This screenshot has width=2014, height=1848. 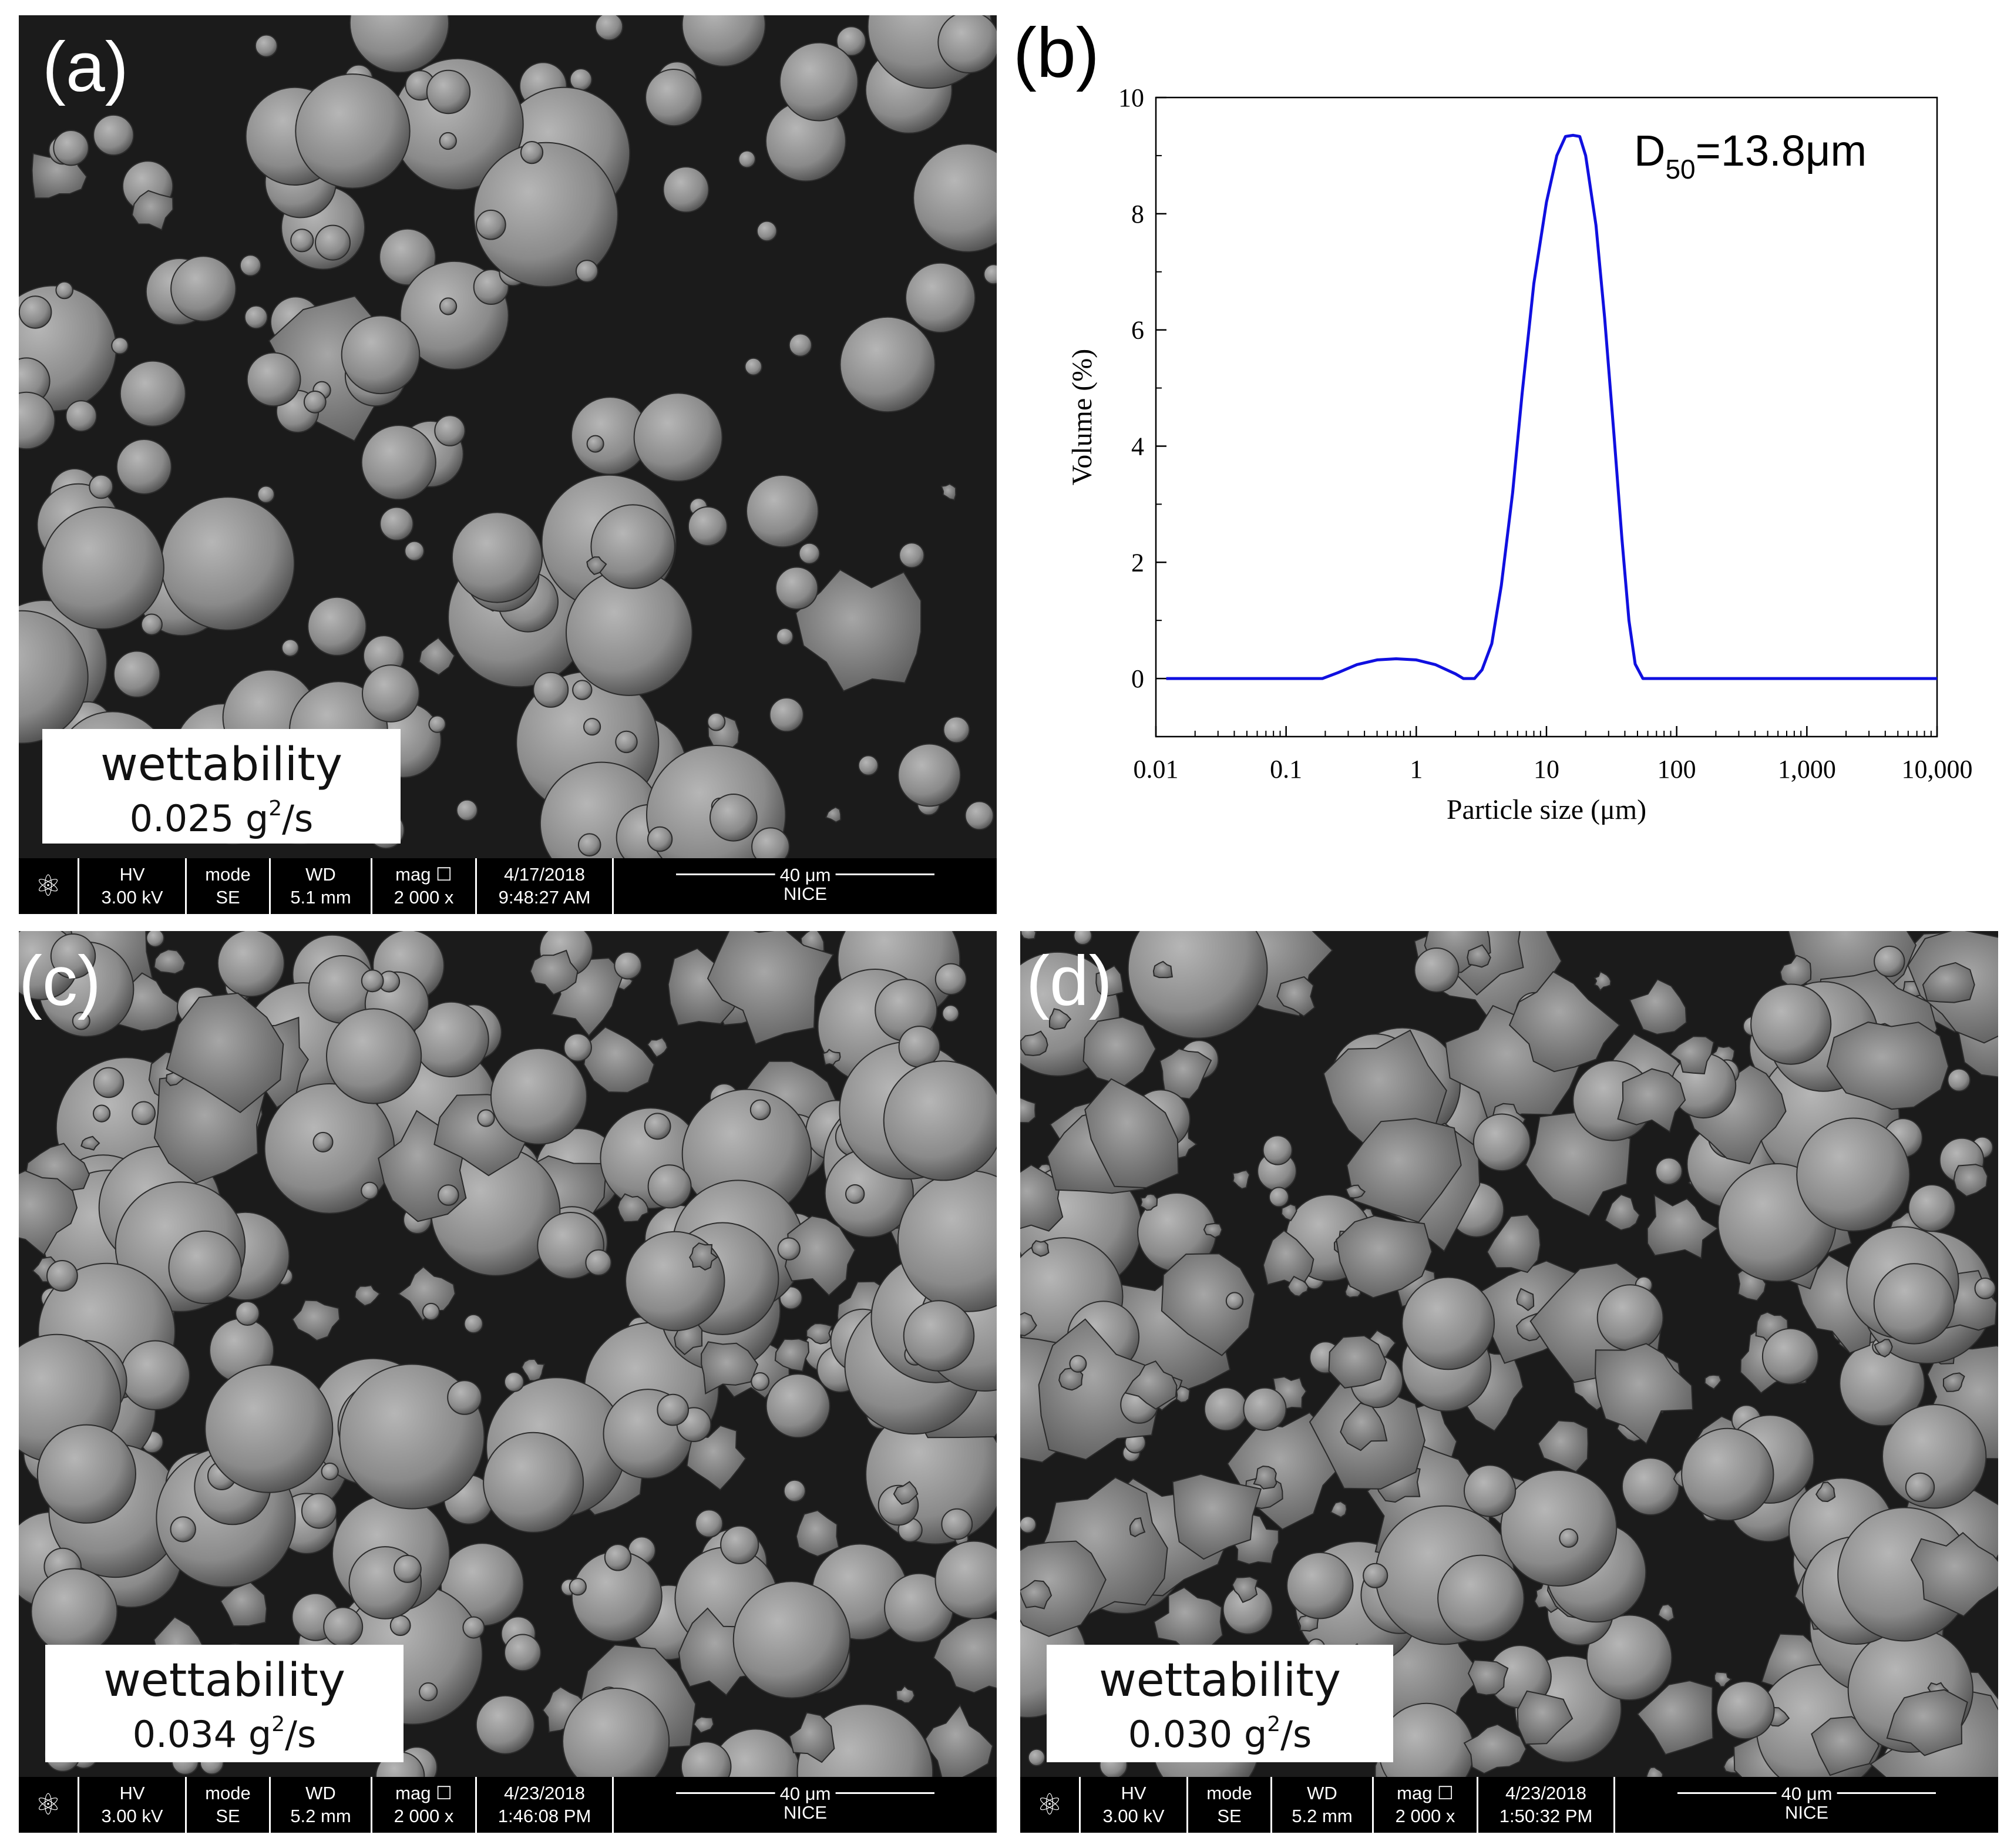 I want to click on wd-cell: WD 5.2 mm, so click(x=1323, y=1805).